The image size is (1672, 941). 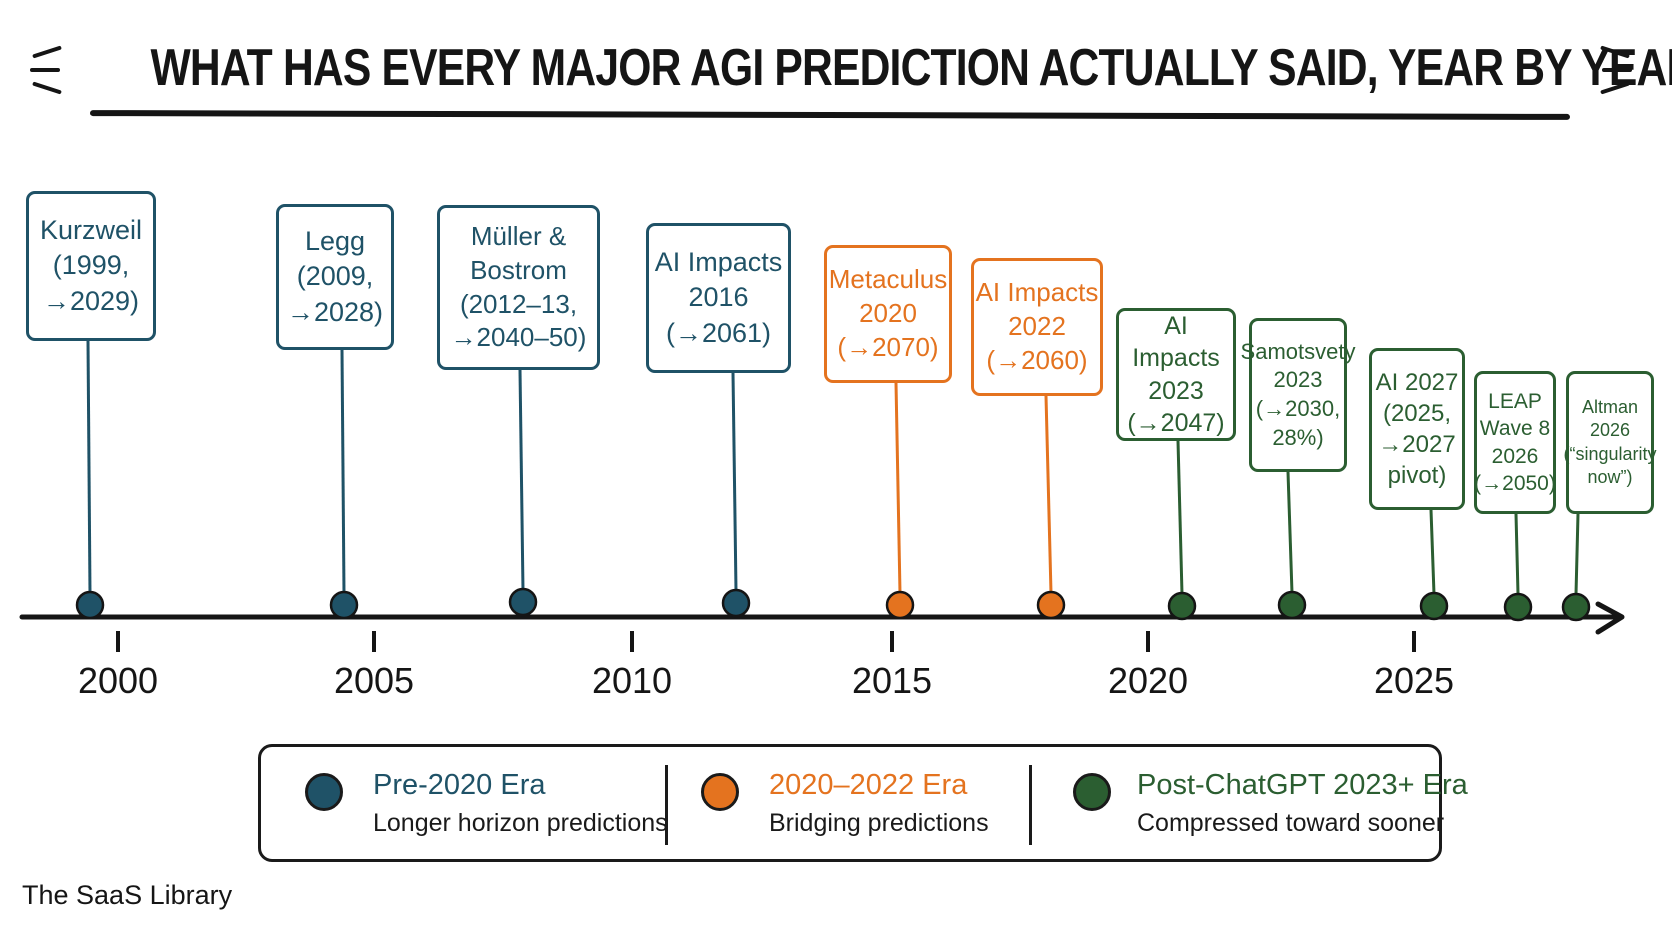 What do you see at coordinates (335, 277) in the screenshot?
I see `prediction-card-legg: Legg (2009, →2028)` at bounding box center [335, 277].